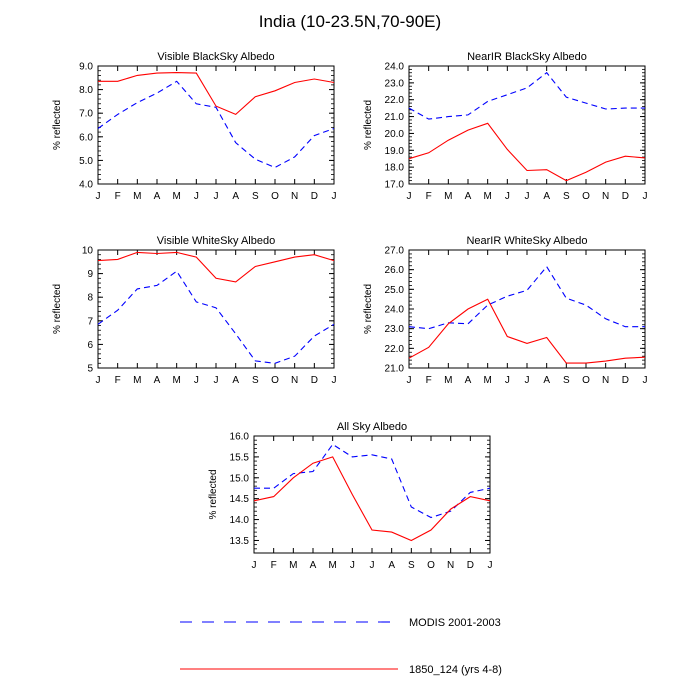 Image resolution: width=700 pixels, height=700 pixels. I want to click on y-tick-label: 18.0, so click(395, 168).